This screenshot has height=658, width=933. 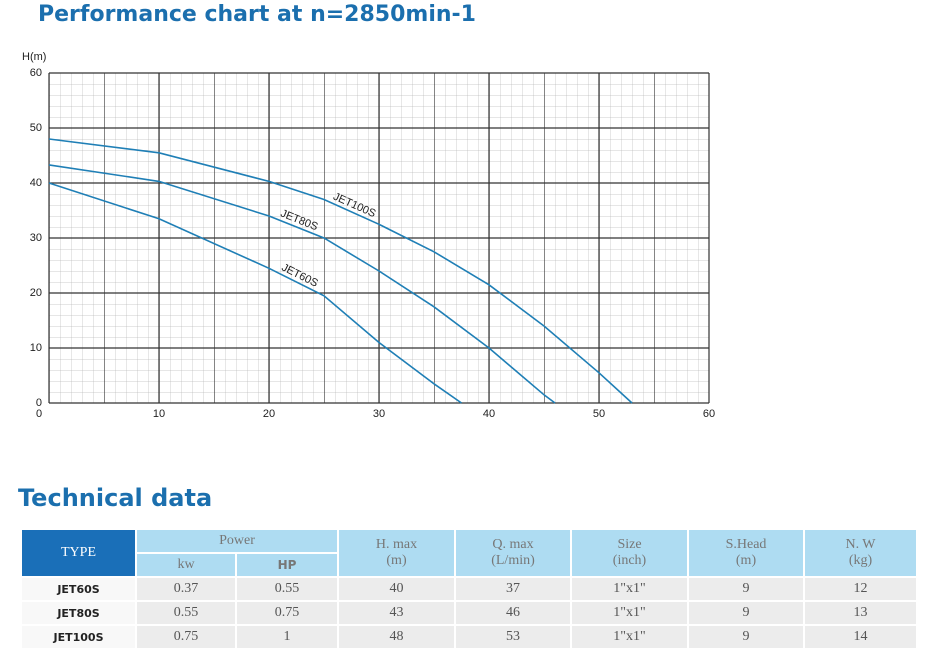 I want to click on header-cell: N. W (kg), so click(x=860, y=553).